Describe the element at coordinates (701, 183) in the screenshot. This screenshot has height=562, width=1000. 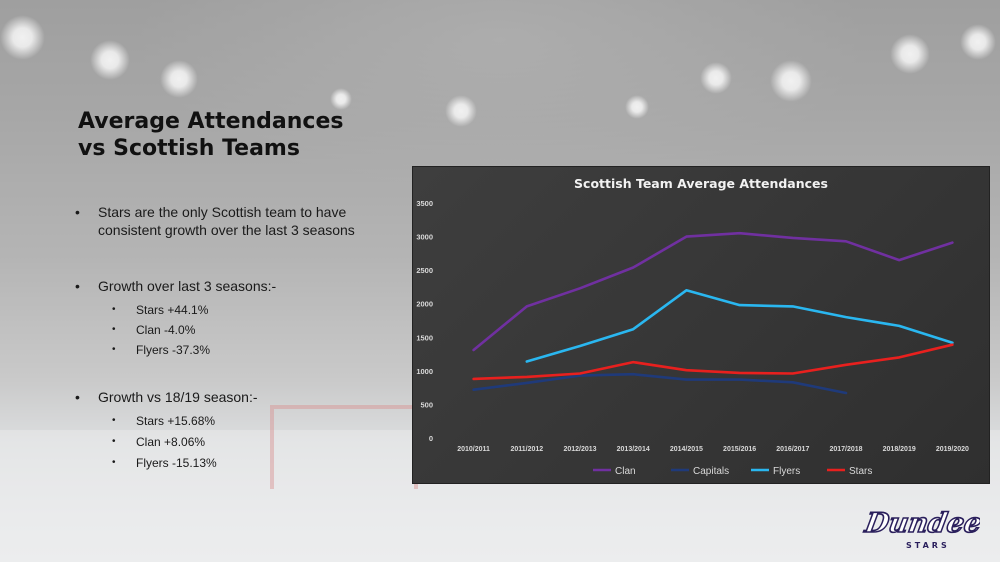
I see `chart-title: Scottish Team Average Attendances` at that location.